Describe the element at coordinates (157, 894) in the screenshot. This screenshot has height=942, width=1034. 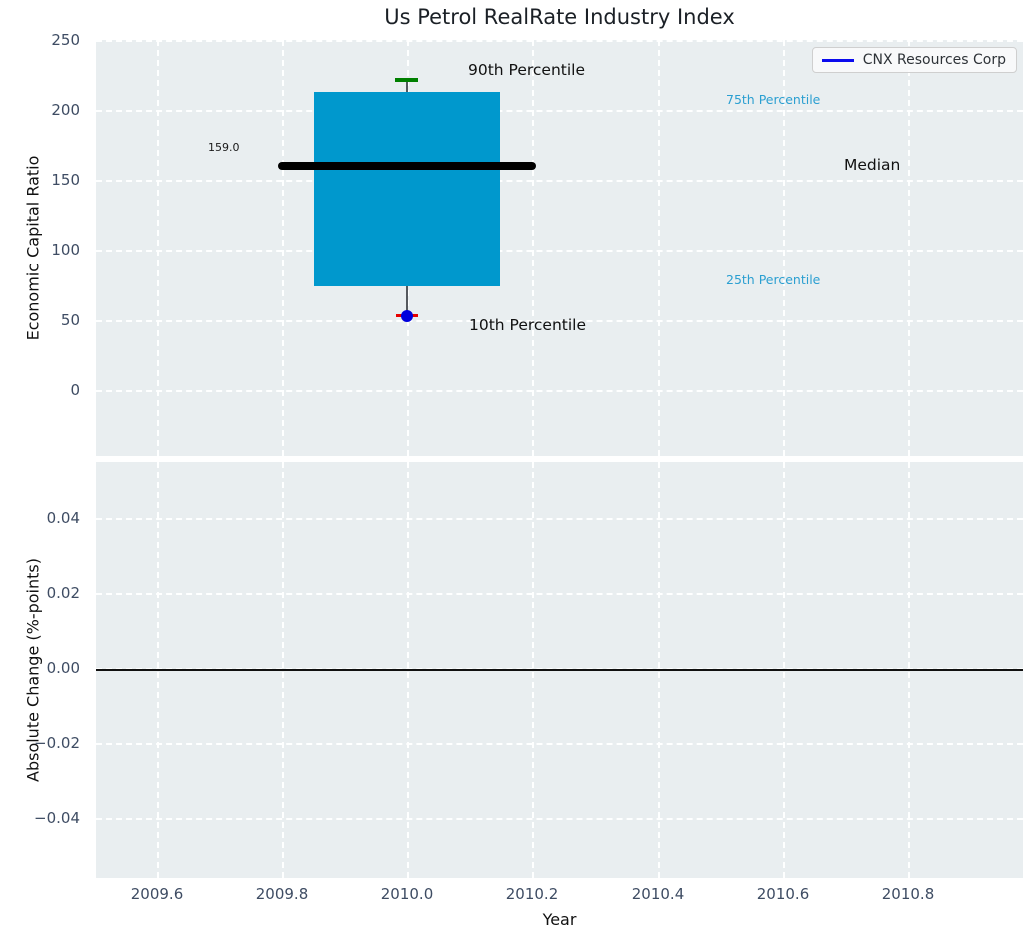
I see `x-tick: 2009.6` at that location.